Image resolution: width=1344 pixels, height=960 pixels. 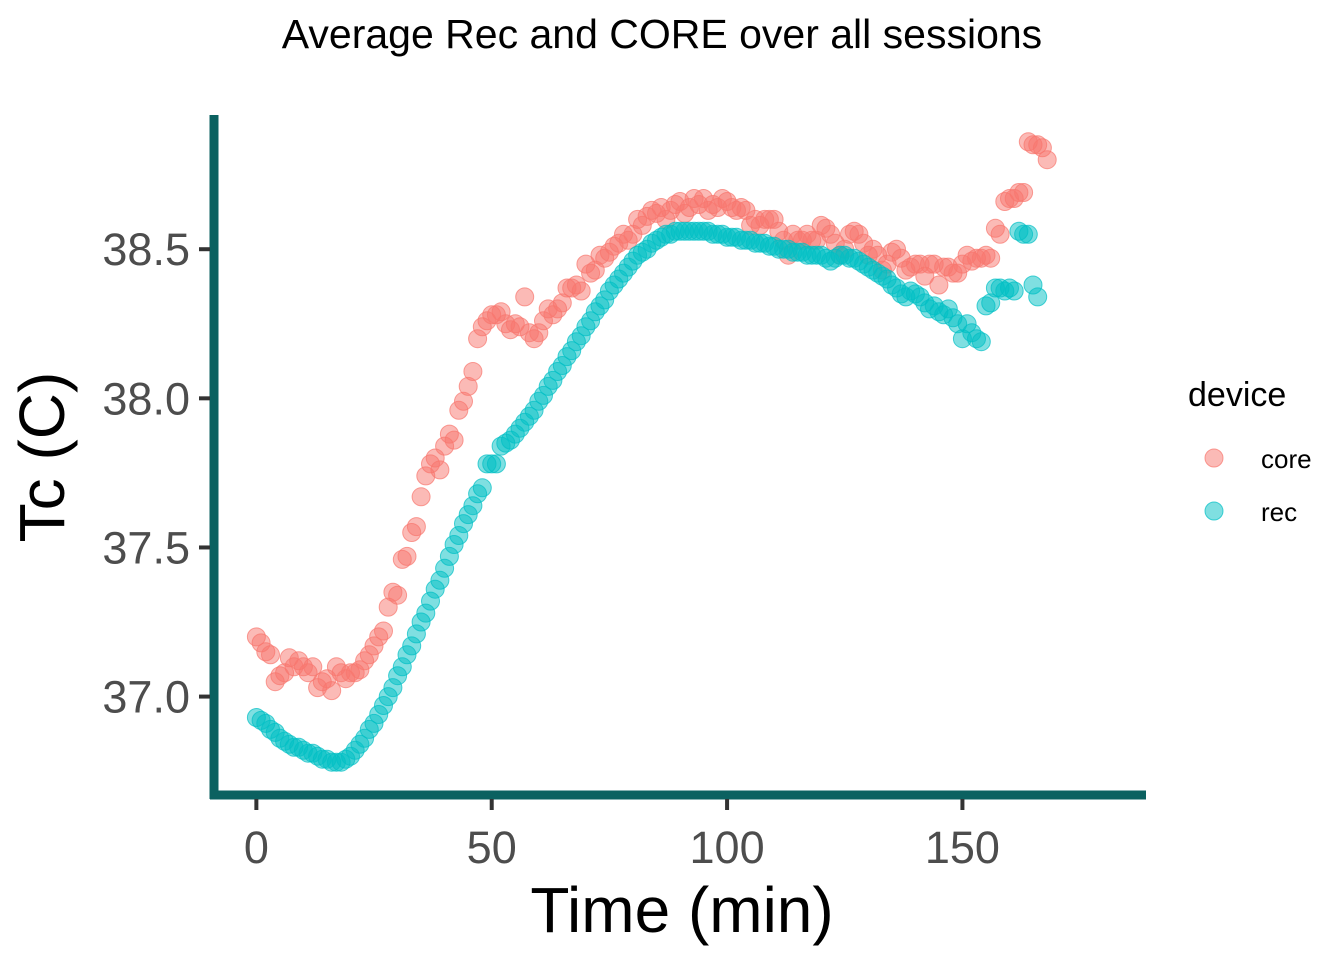 I want to click on x-tick-label-2: 100, so click(x=727, y=847).